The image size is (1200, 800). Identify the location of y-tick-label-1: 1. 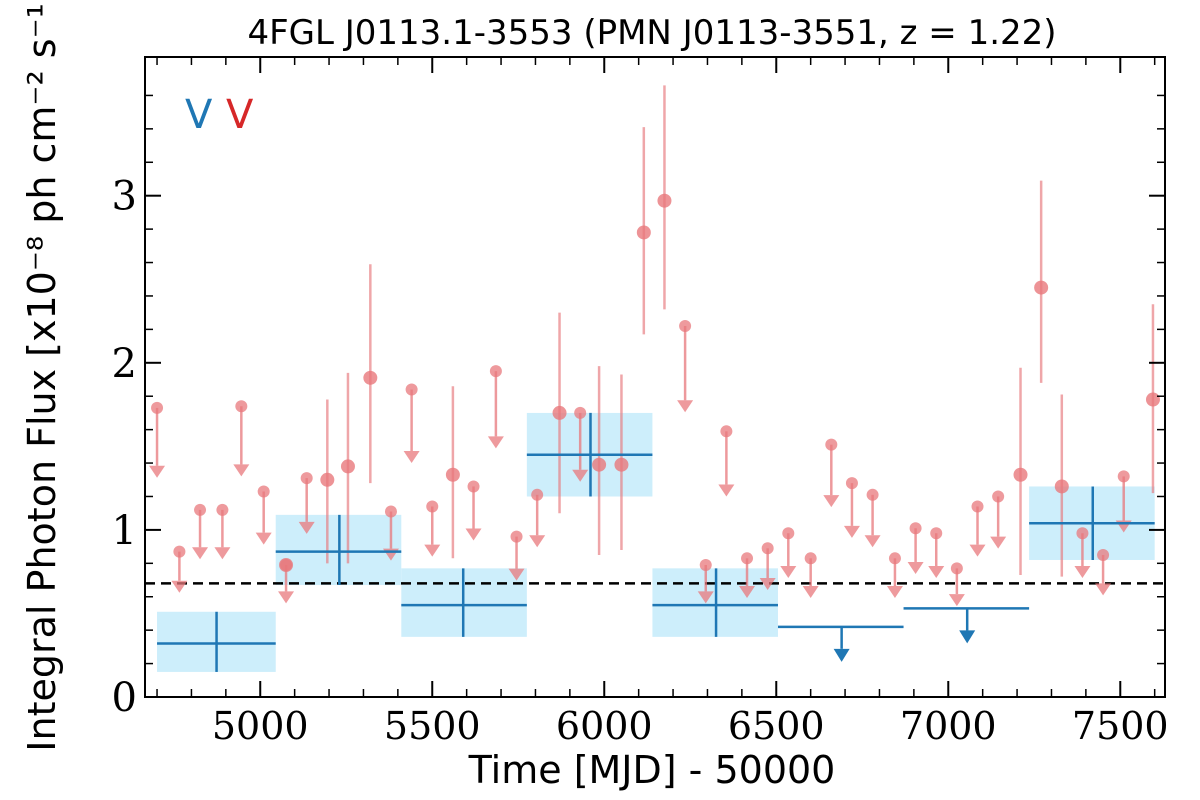
(124, 531).